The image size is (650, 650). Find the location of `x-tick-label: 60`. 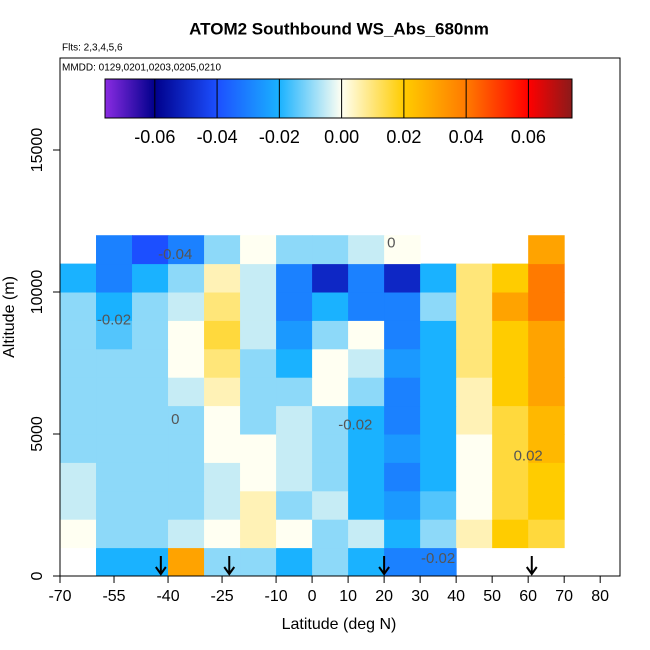

x-tick-label: 60 is located at coordinates (528, 596).